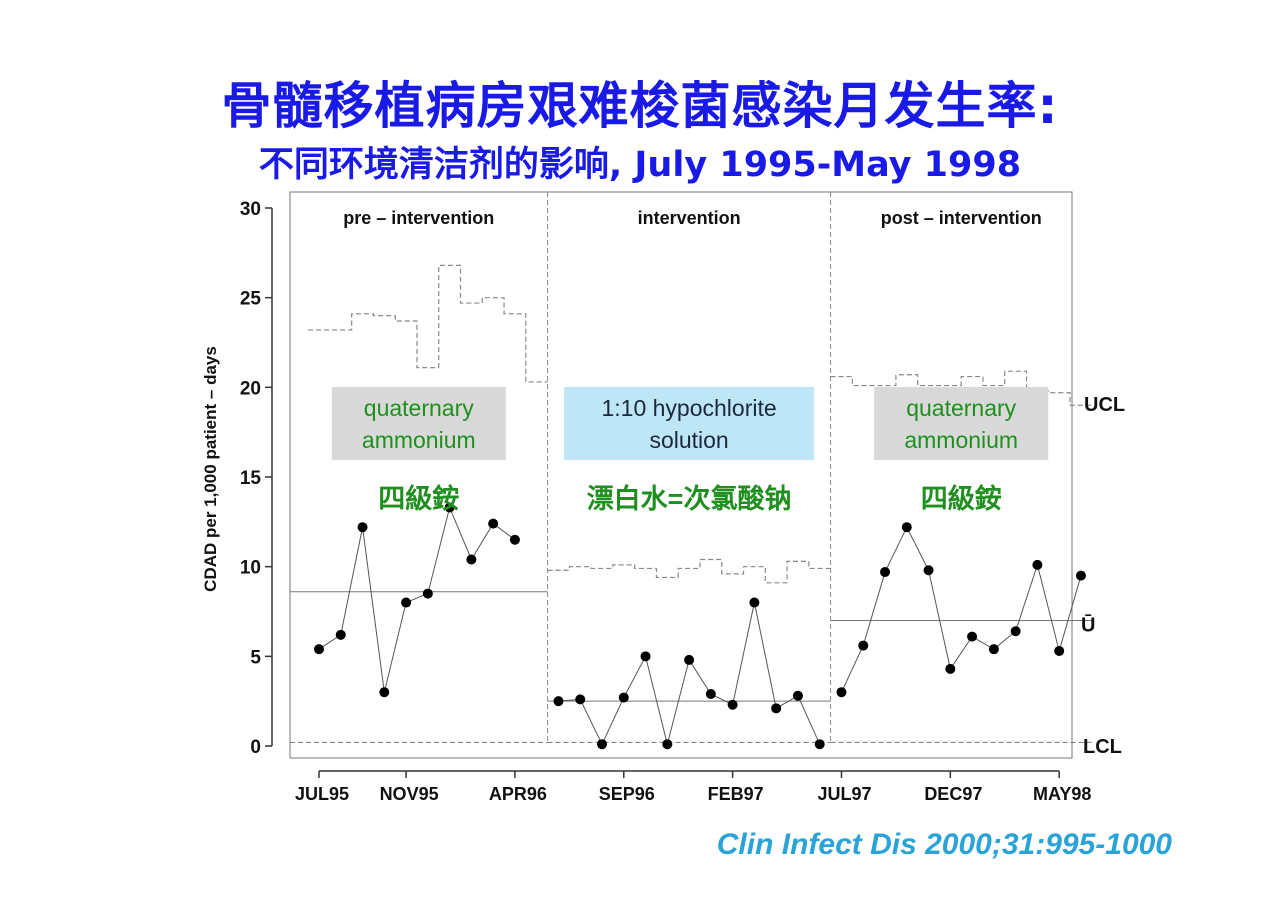 This screenshot has height=908, width=1280. What do you see at coordinates (1102, 747) in the screenshot?
I see `lcl-label: LCL` at bounding box center [1102, 747].